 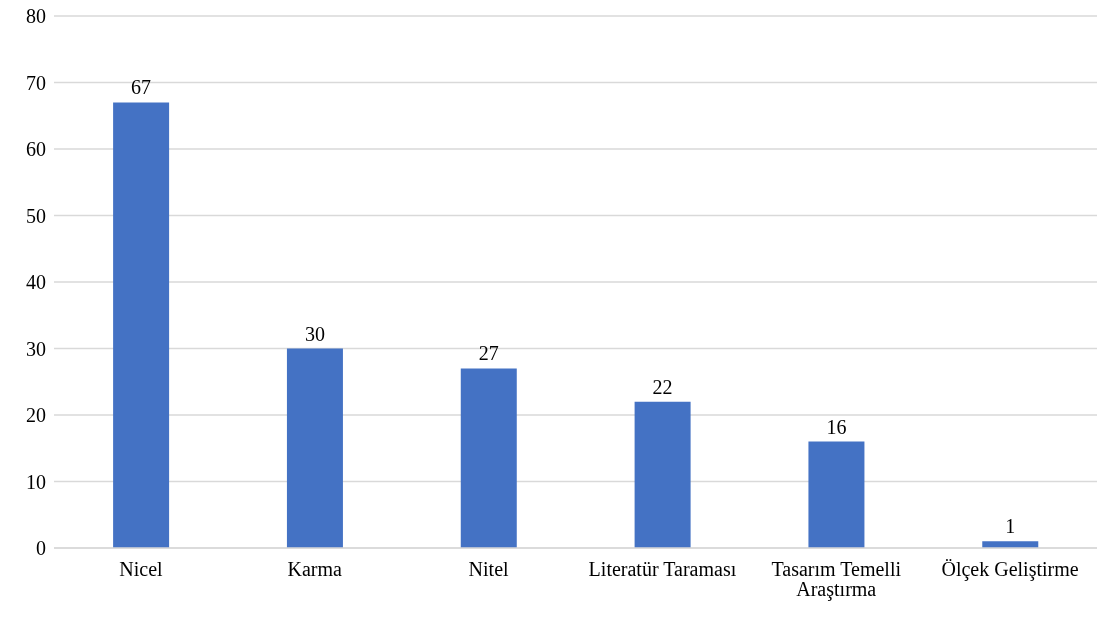 I want to click on y-tick-label: 30, so click(x=36, y=348).